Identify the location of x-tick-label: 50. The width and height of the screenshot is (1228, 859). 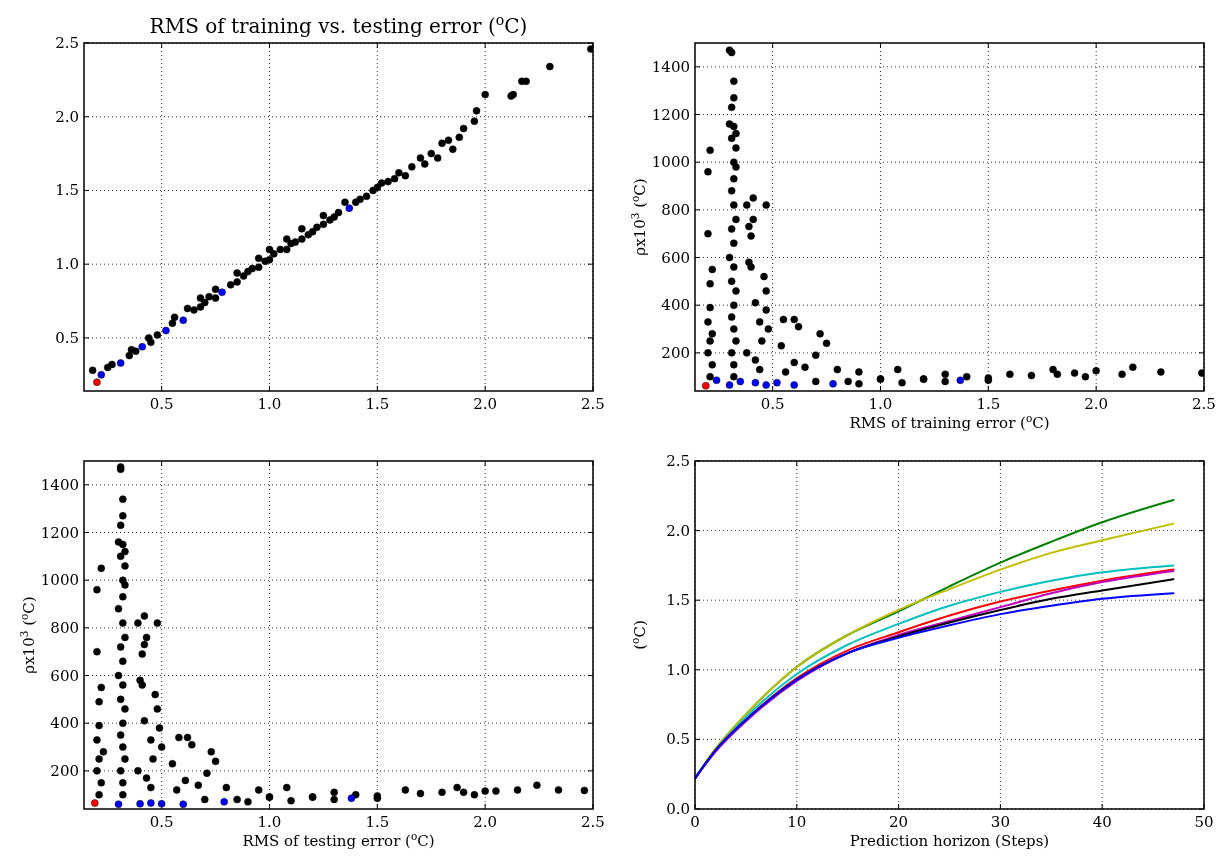
(1204, 822).